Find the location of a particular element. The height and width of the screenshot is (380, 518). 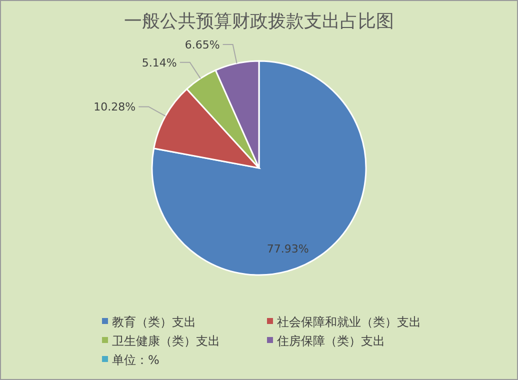

data-label: 6.65% is located at coordinates (202, 45).